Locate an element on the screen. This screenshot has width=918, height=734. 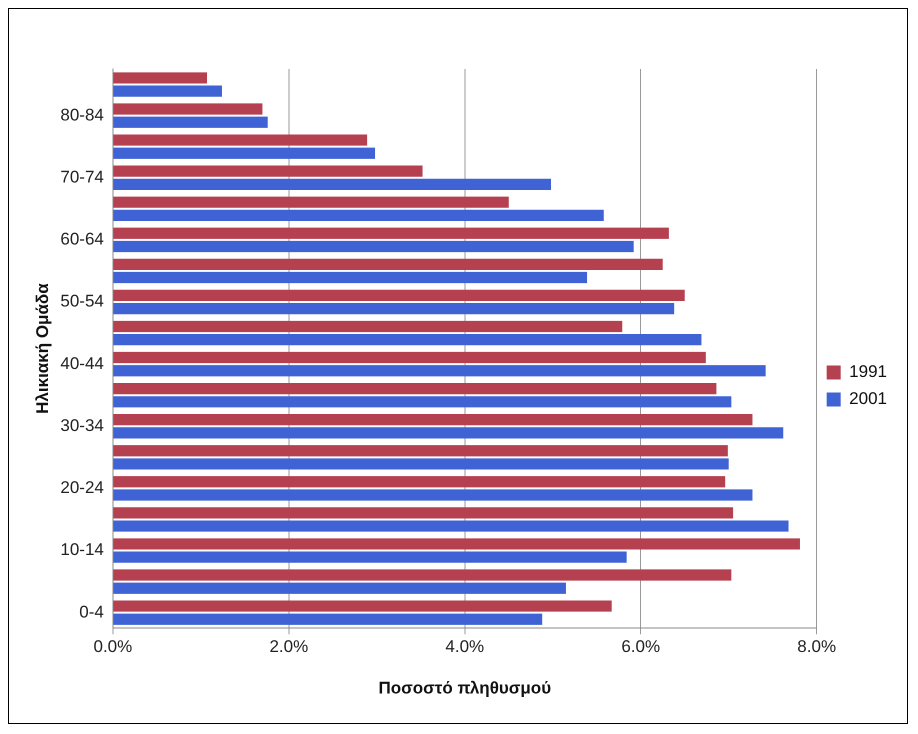
y-tick-label: 0-4 is located at coordinates (91, 612).